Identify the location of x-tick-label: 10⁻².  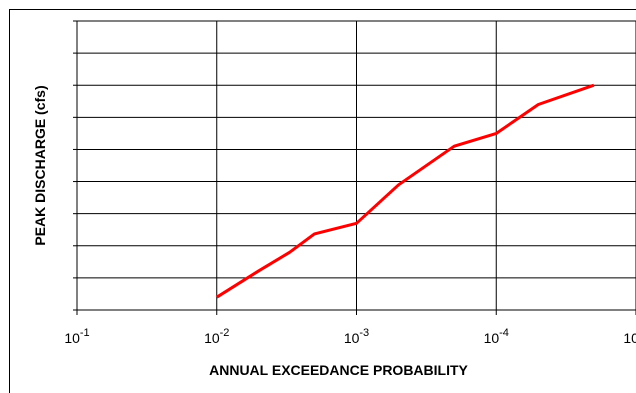
(216, 336).